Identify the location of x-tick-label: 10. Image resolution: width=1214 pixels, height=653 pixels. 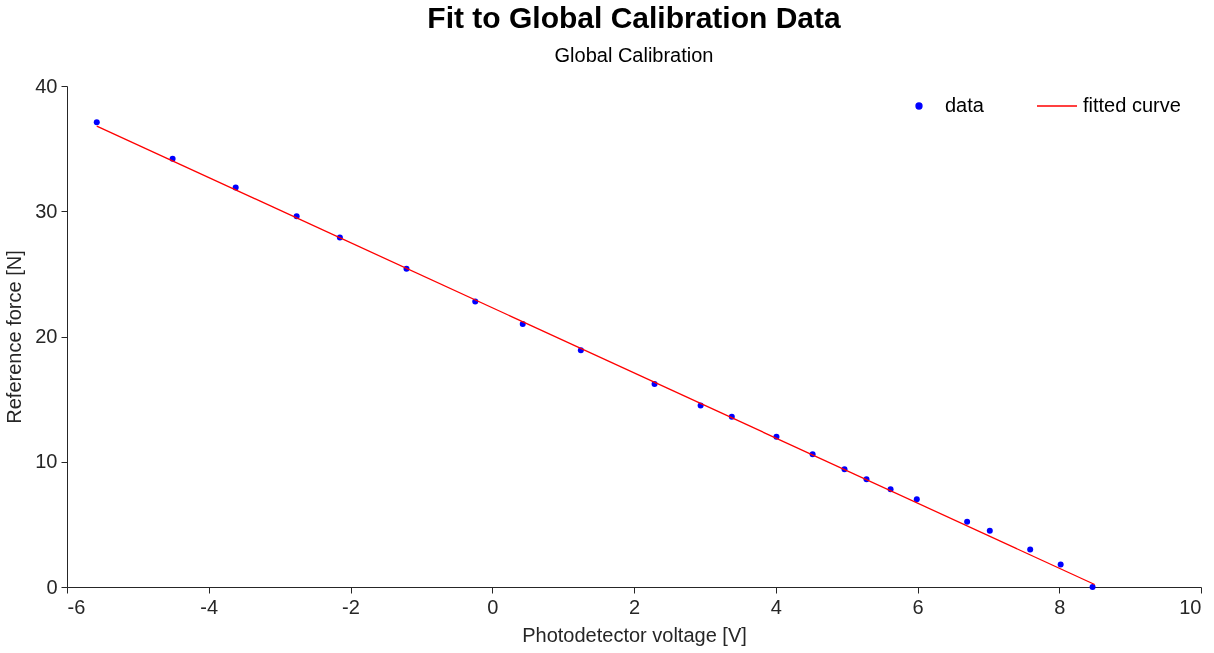
(1190, 606).